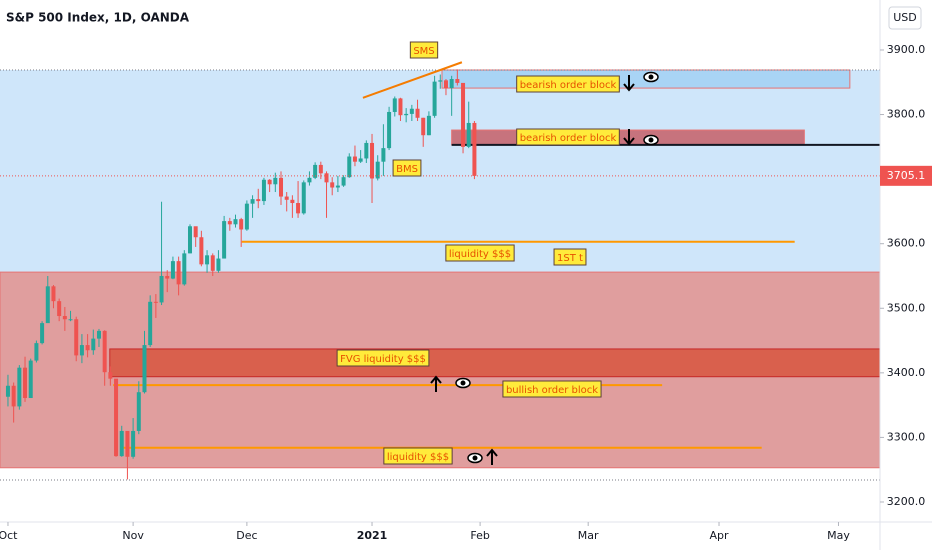 The width and height of the screenshot is (932, 550). What do you see at coordinates (246, 535) in the screenshot?
I see `x-tick-label: Dec` at bounding box center [246, 535].